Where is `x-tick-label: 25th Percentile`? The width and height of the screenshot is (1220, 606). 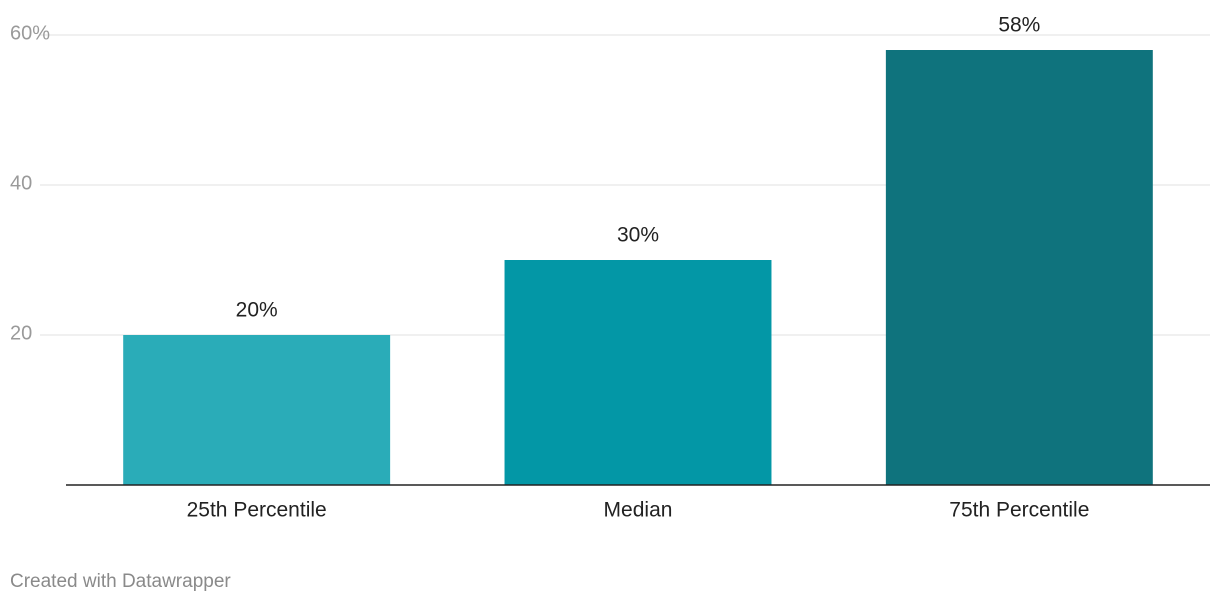
x-tick-label: 25th Percentile is located at coordinates (257, 510).